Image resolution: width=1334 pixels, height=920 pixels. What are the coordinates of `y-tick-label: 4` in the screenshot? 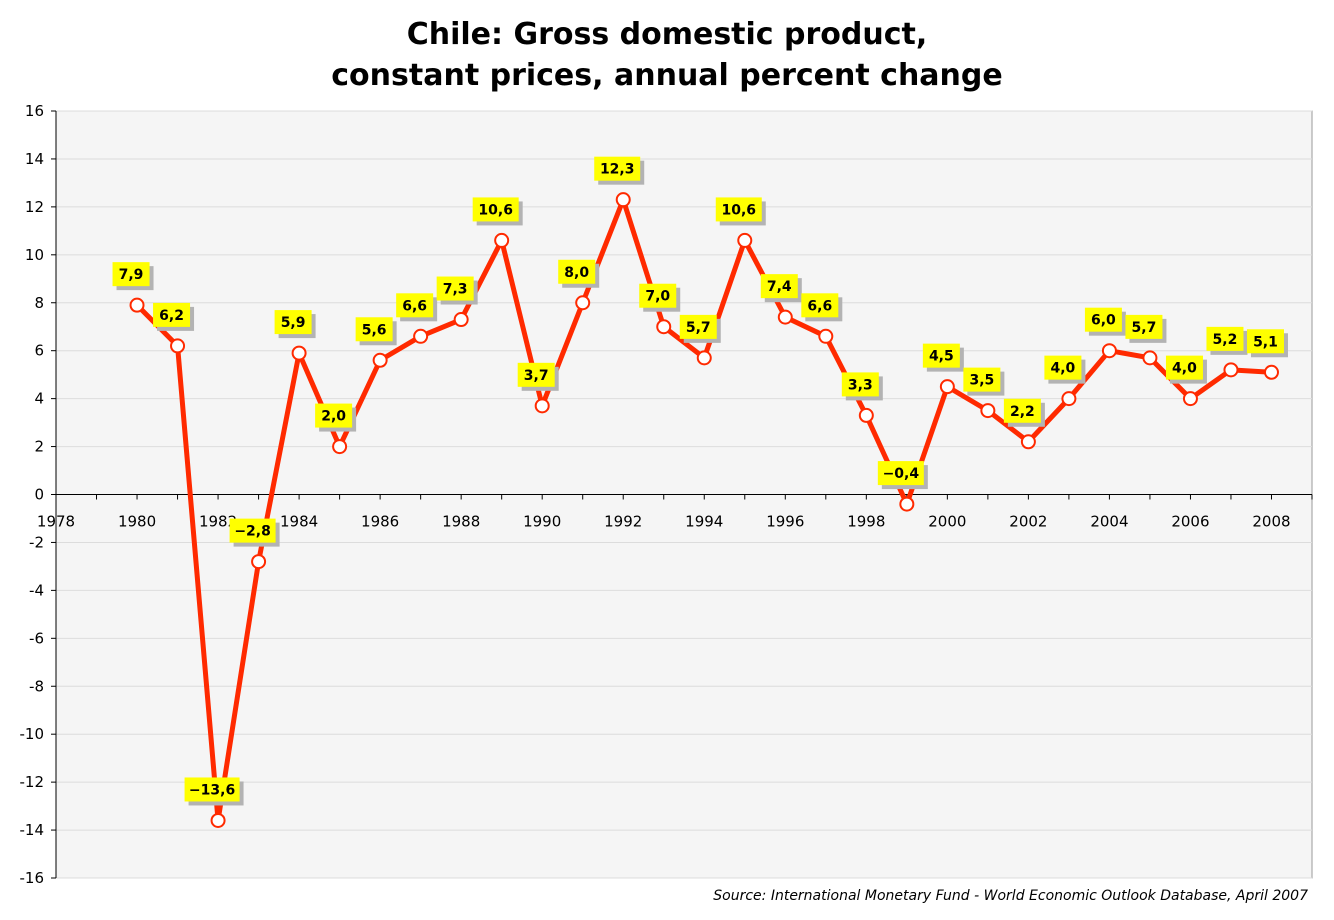 It's located at (39, 399).